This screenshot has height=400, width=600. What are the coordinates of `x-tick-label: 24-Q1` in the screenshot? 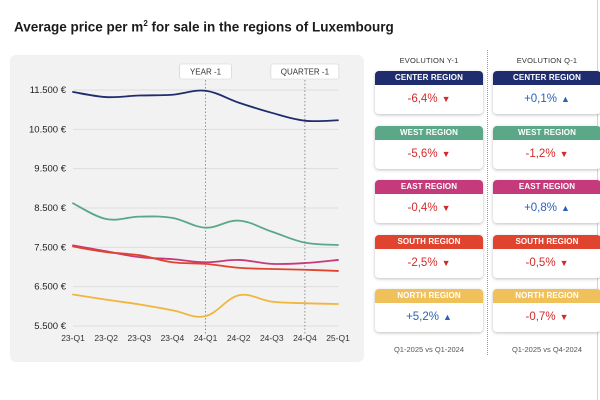 It's located at (206, 338).